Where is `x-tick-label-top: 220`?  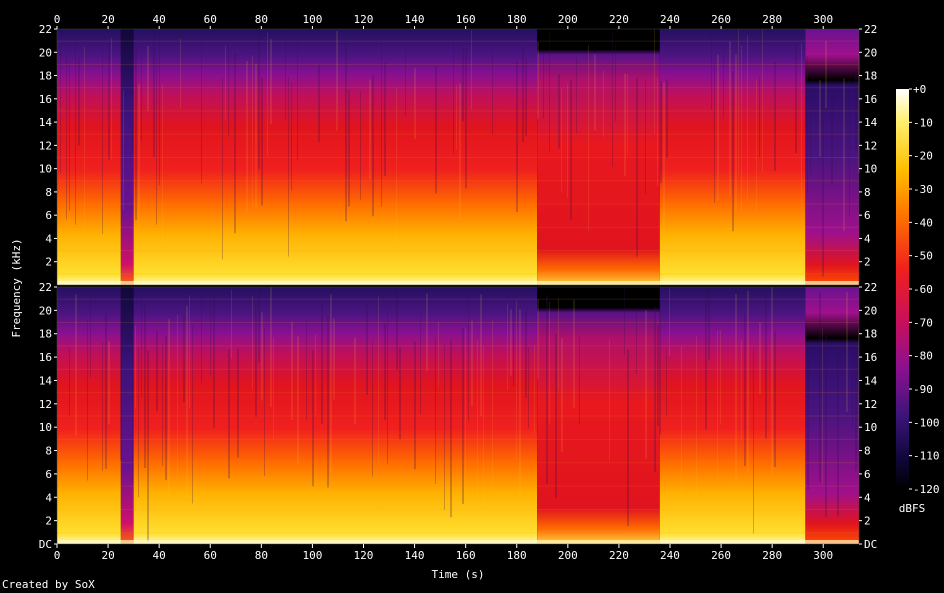 x-tick-label-top: 220 is located at coordinates (619, 19).